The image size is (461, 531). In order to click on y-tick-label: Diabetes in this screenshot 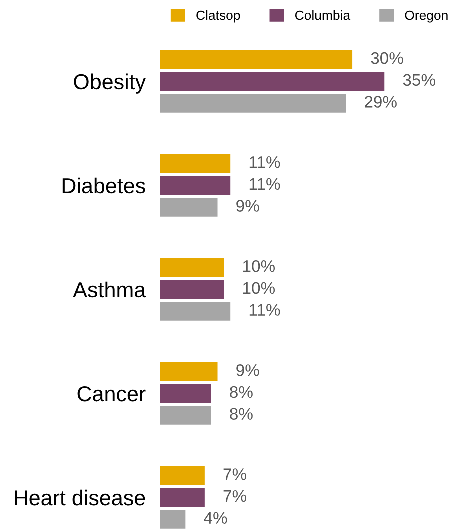, I will do `click(104, 186)`.